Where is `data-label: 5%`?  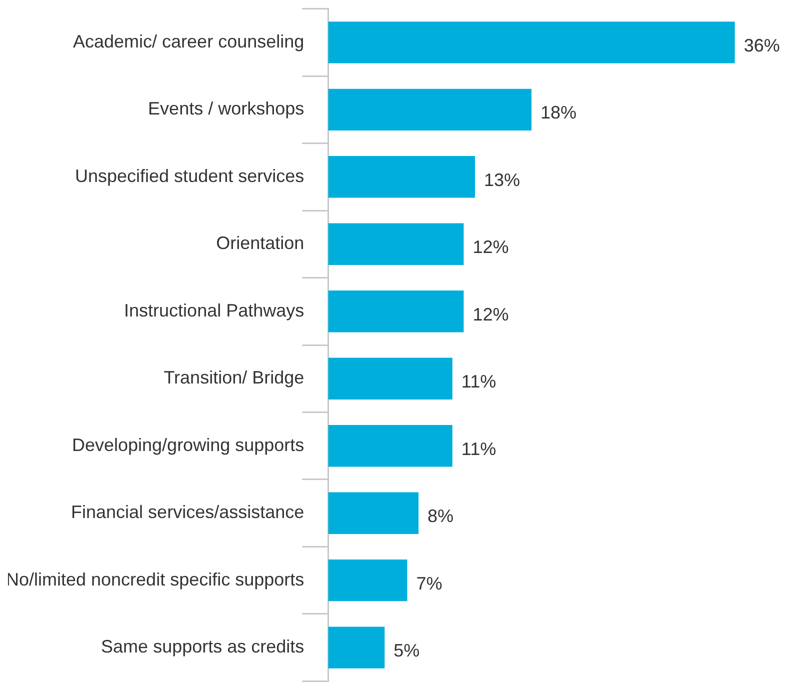 data-label: 5% is located at coordinates (407, 650).